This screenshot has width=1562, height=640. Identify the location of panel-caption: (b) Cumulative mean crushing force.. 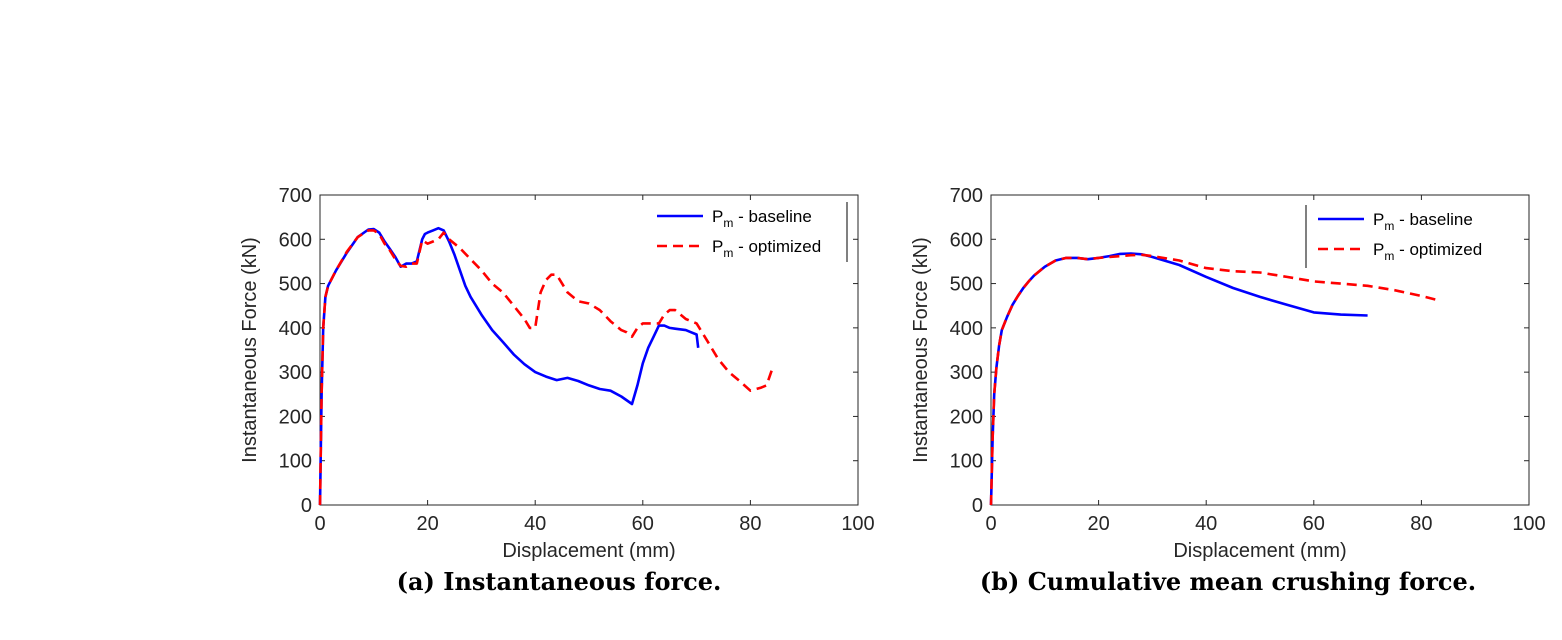
(1228, 581).